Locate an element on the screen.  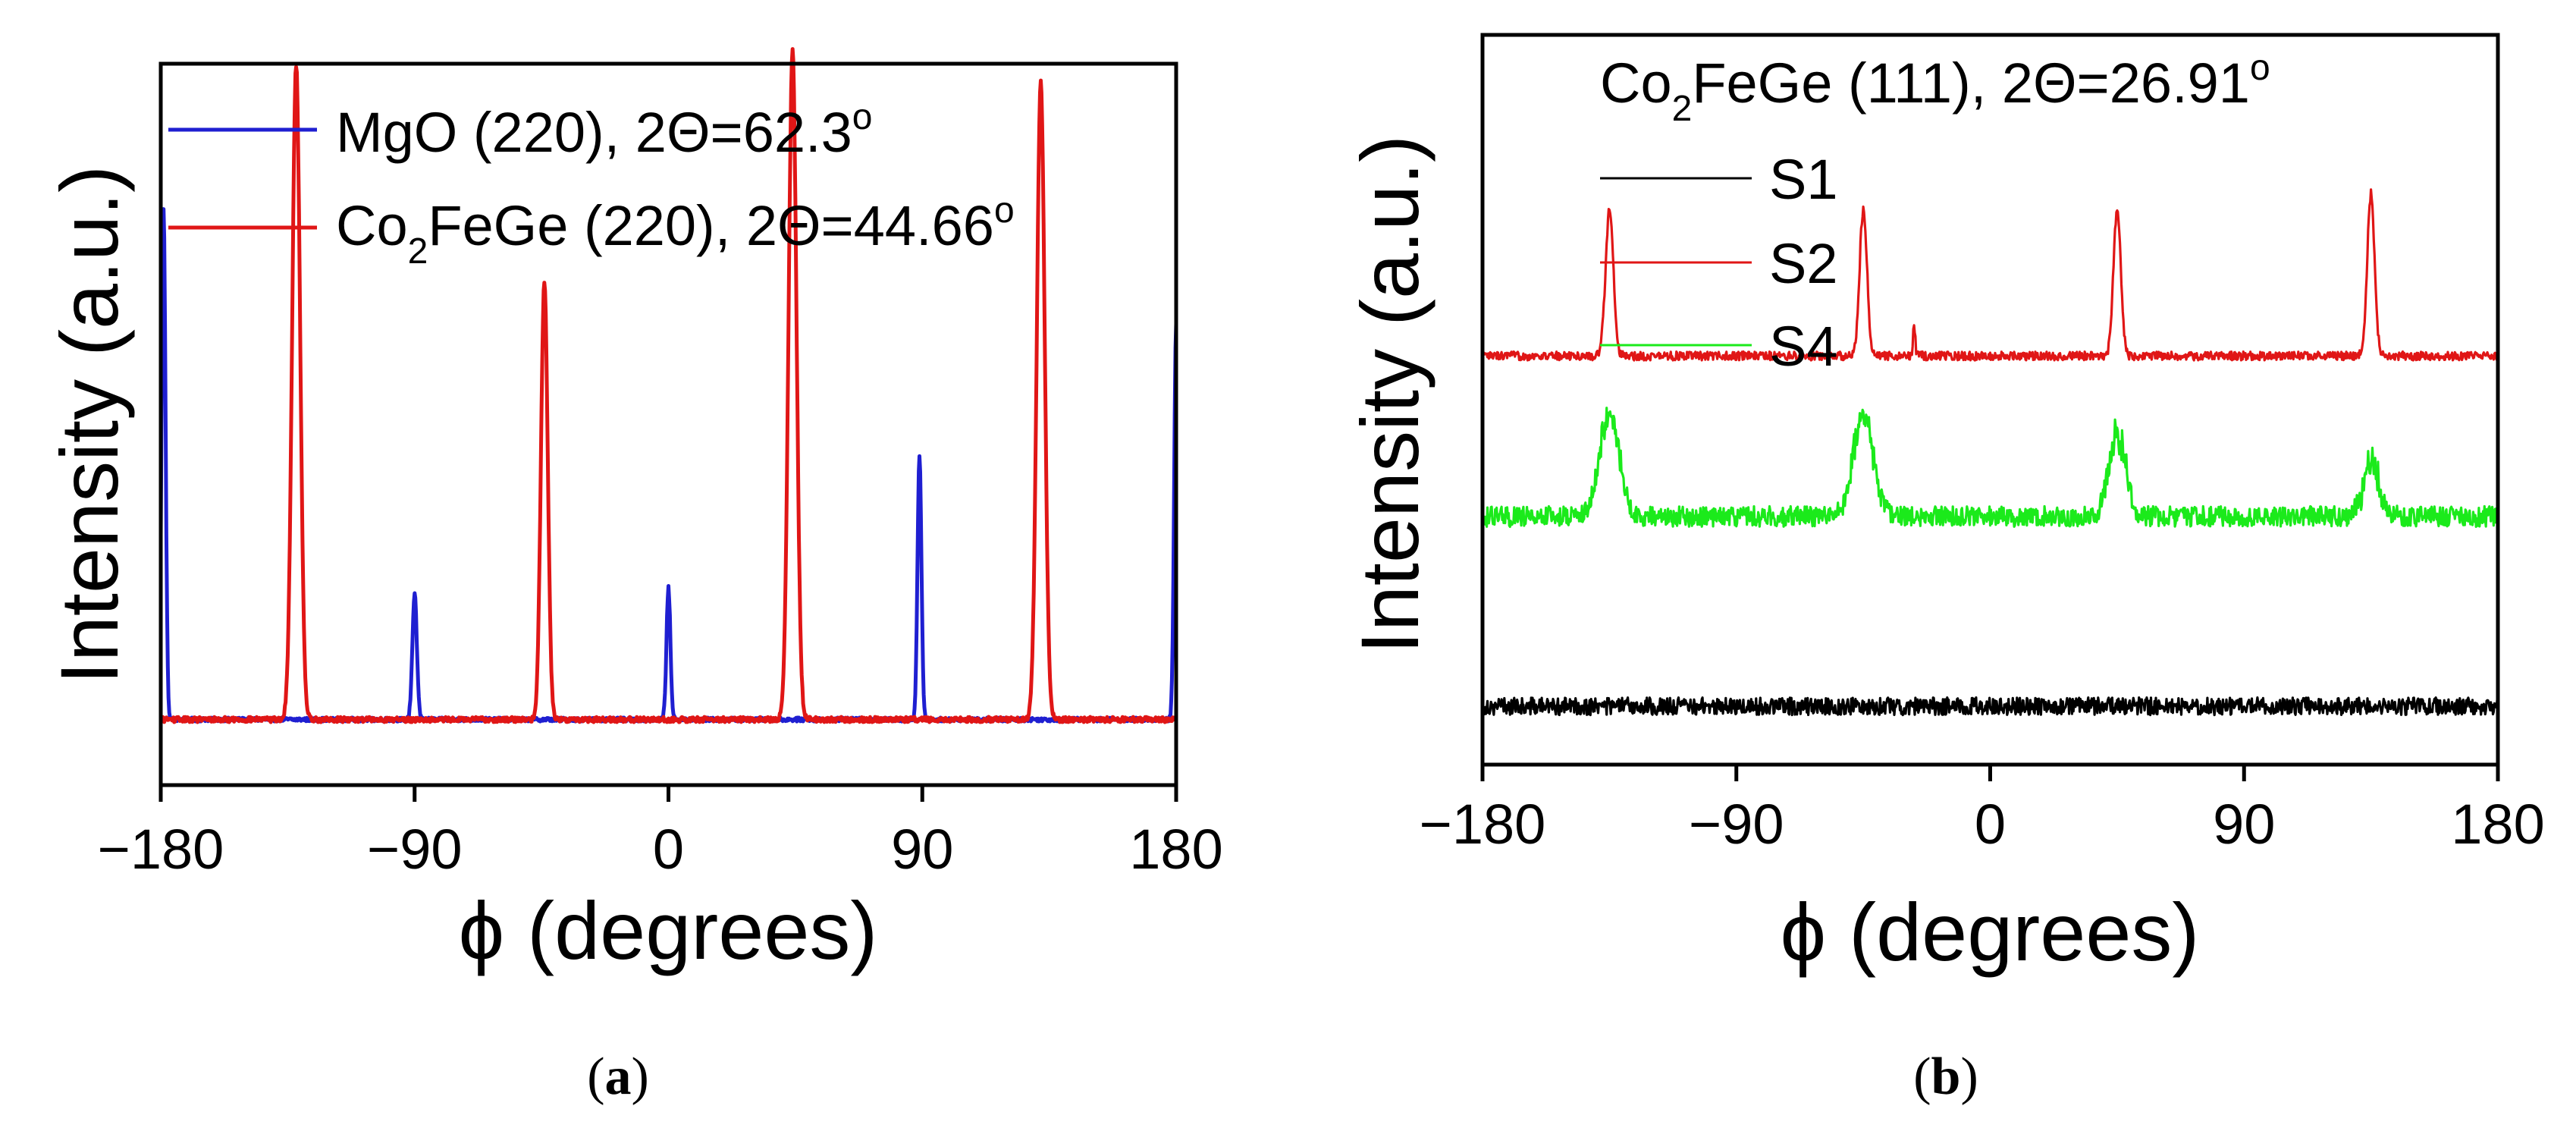
panel-a-caption: (a) is located at coordinates (618, 1077).